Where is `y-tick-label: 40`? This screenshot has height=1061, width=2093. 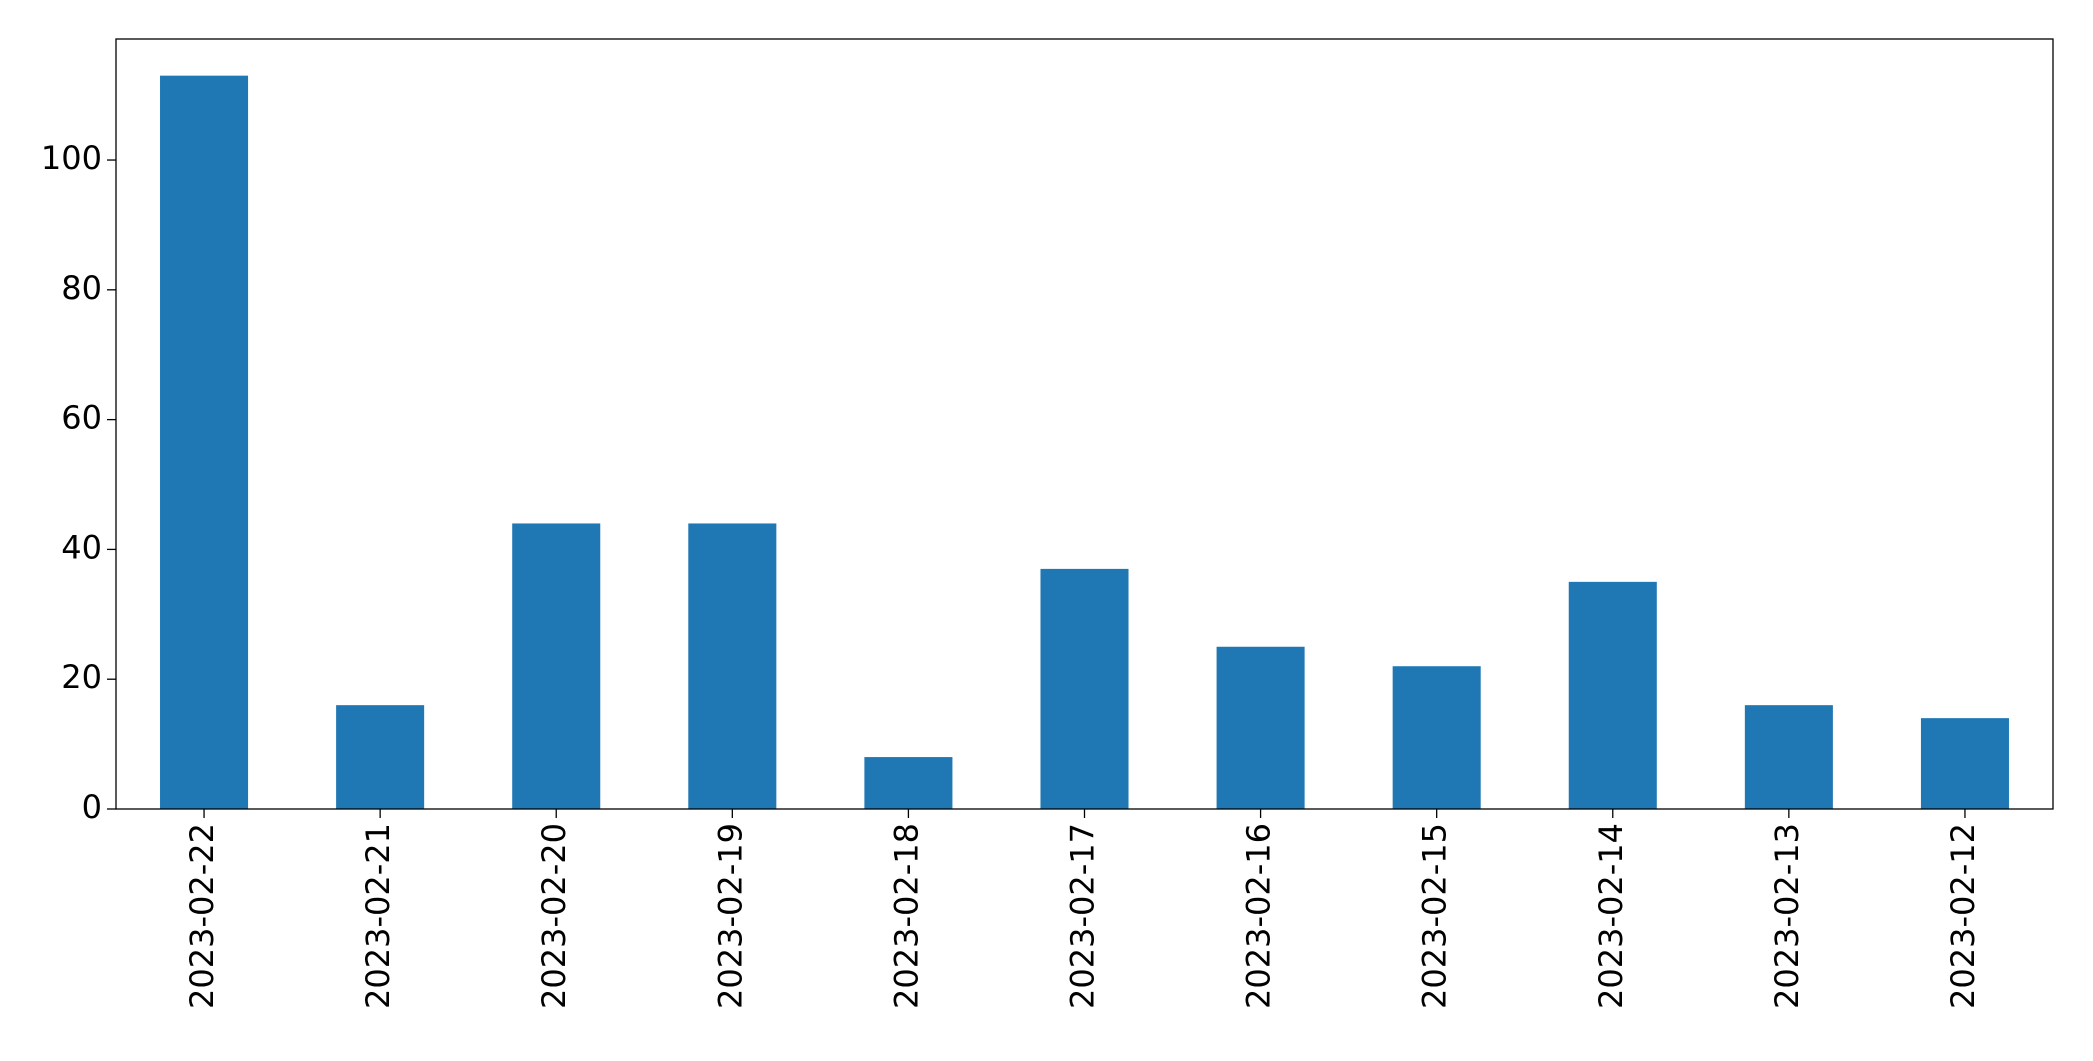 y-tick-label: 40 is located at coordinates (81, 547).